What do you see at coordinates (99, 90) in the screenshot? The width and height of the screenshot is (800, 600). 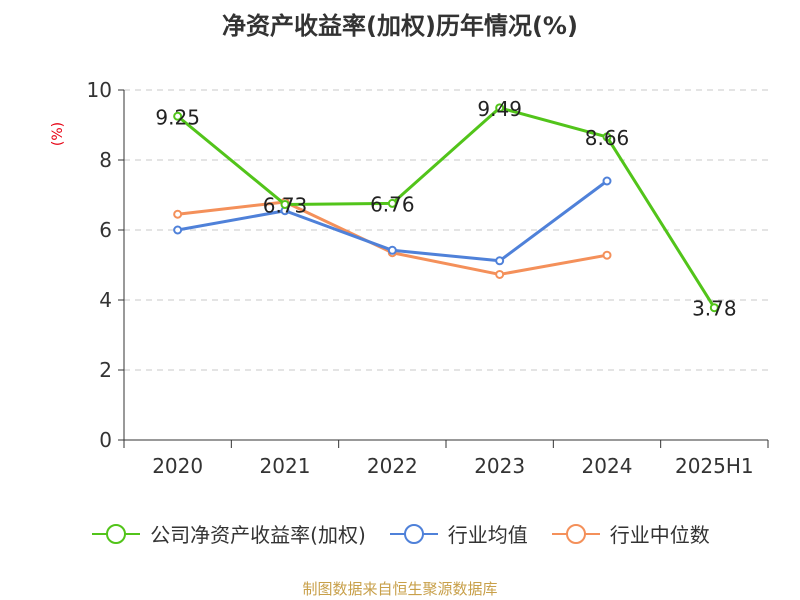 I see `y-tick-label: 10` at bounding box center [99, 90].